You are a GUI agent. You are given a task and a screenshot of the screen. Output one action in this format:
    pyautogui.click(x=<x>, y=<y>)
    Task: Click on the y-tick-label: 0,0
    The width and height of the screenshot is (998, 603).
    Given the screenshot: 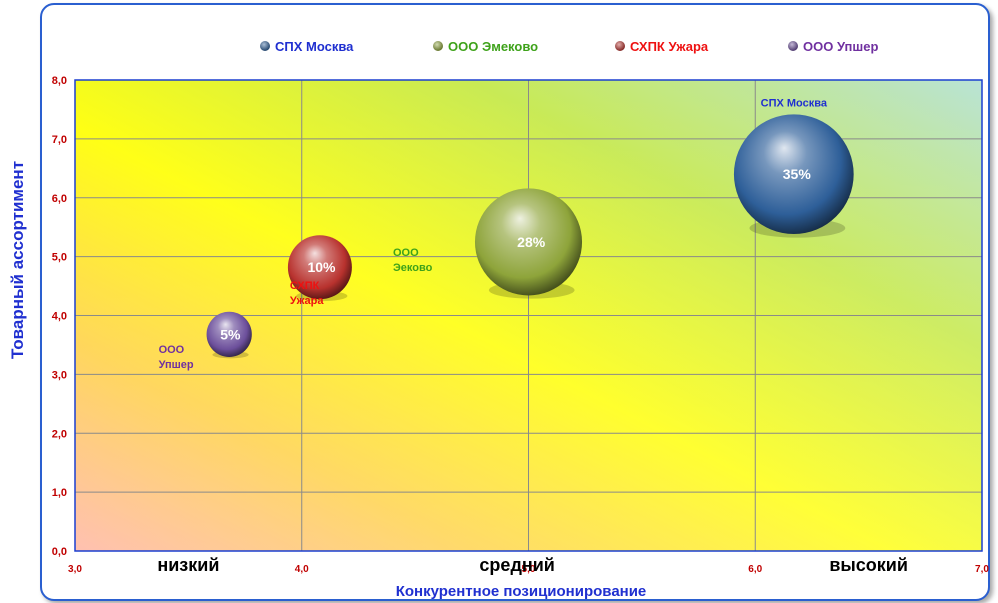 What is the action you would take?
    pyautogui.click(x=59, y=552)
    